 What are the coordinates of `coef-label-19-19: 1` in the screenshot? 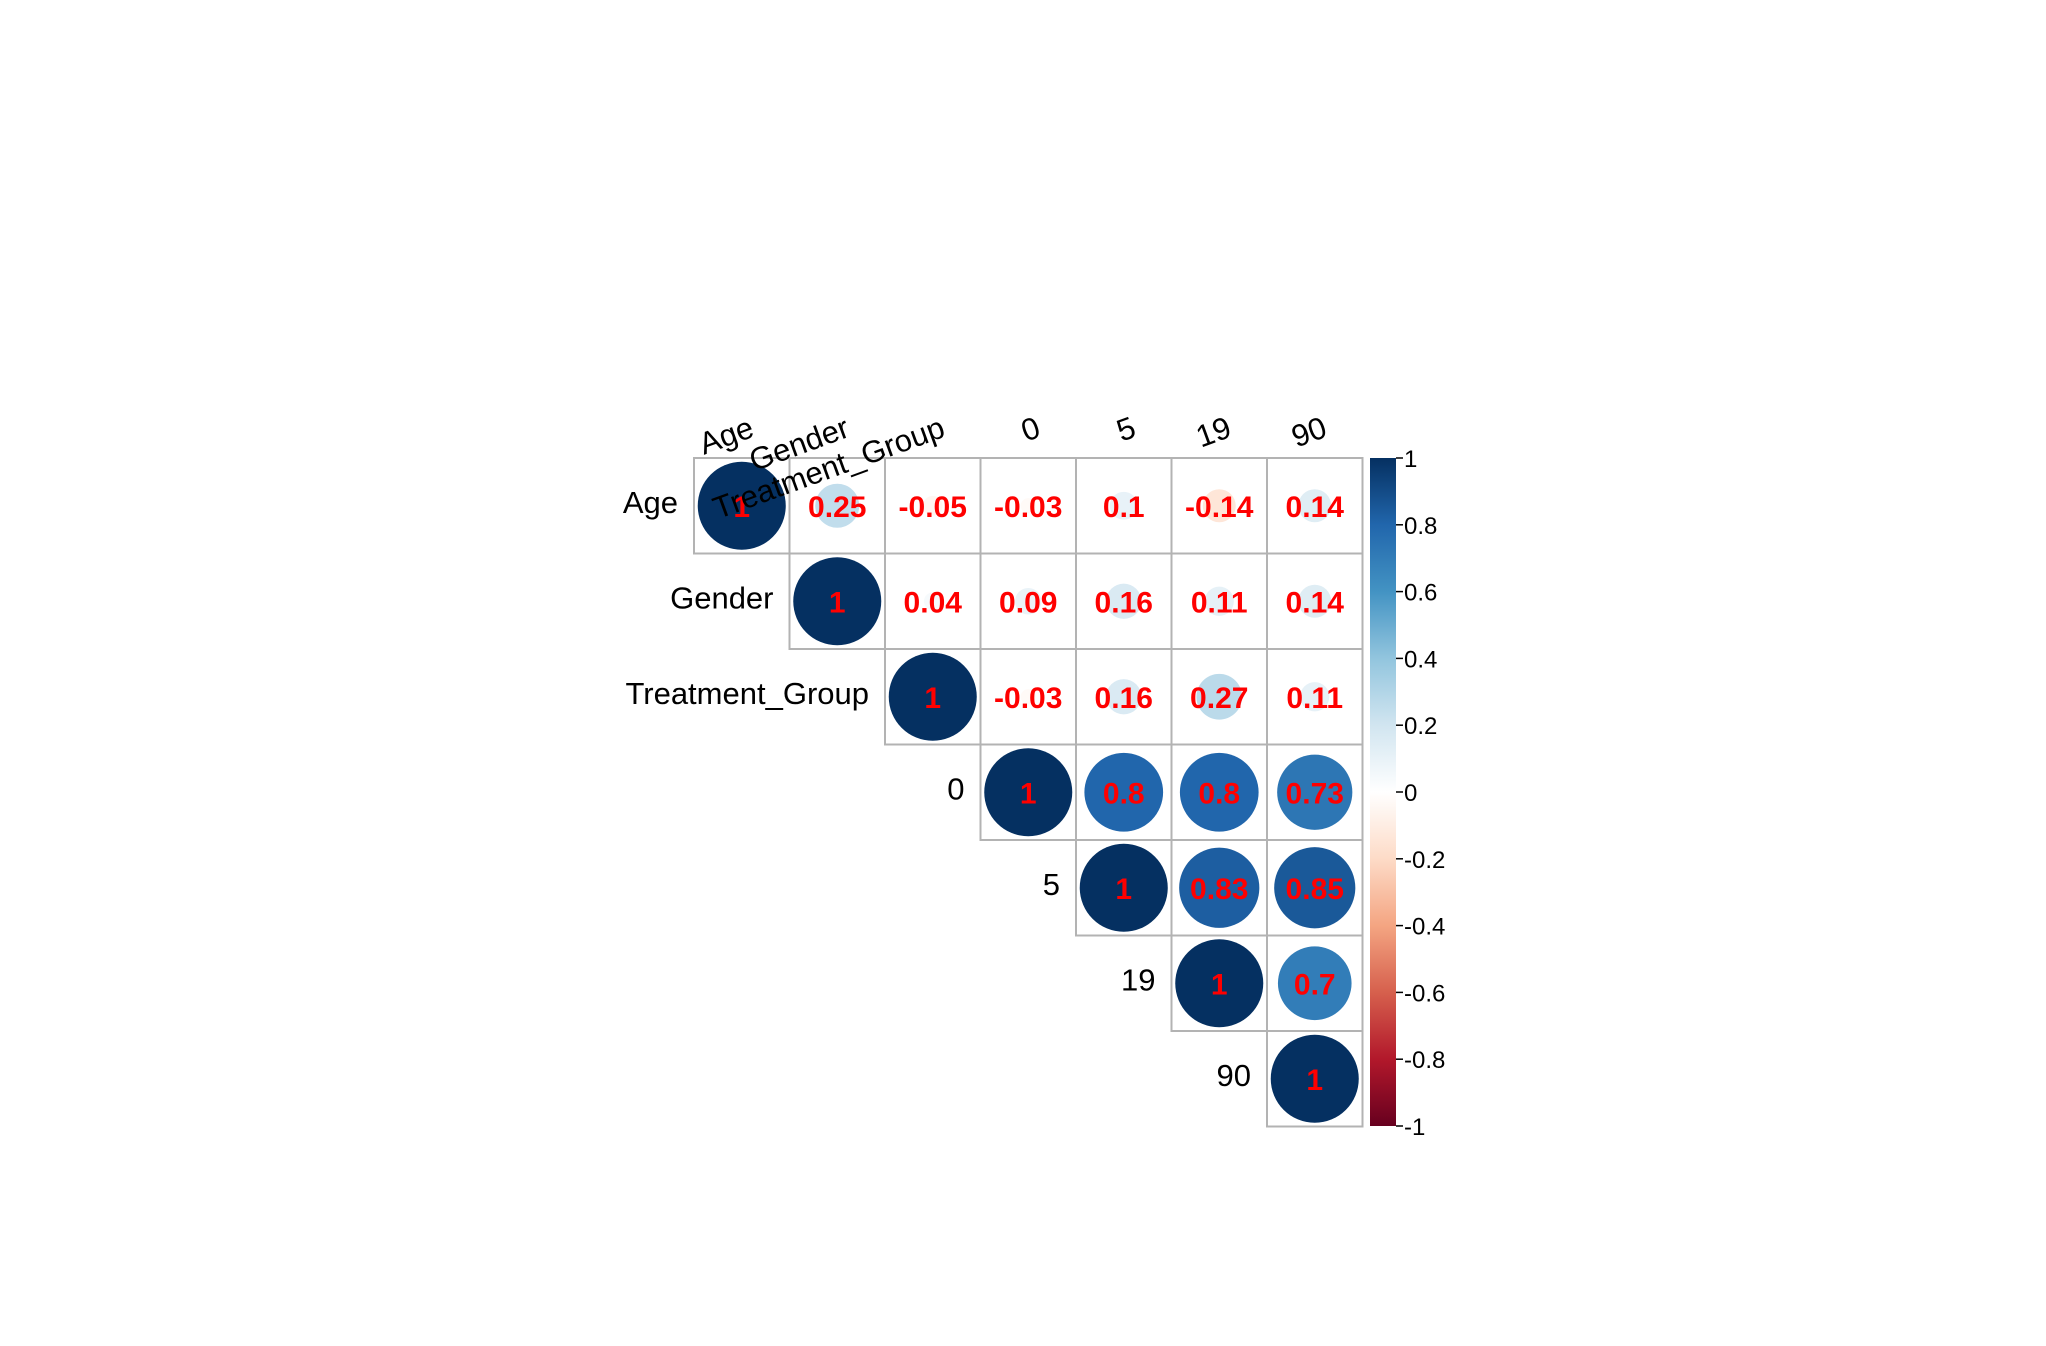 It's located at (1219, 984).